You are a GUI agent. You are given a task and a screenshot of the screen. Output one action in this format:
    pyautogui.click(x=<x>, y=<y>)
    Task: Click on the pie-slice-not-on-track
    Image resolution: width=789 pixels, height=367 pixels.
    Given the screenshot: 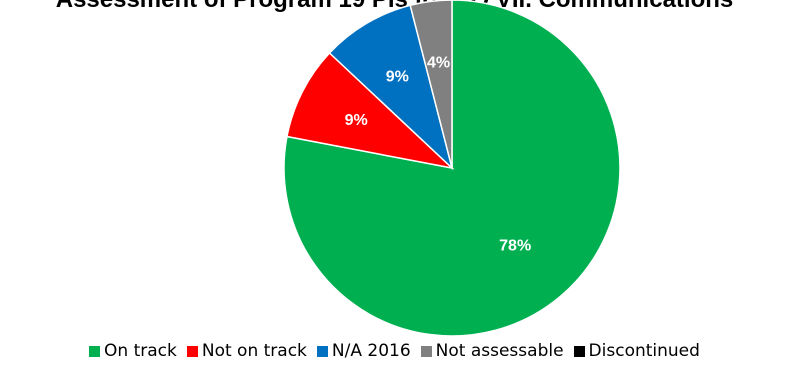 What is the action you would take?
    pyautogui.click(x=370, y=110)
    